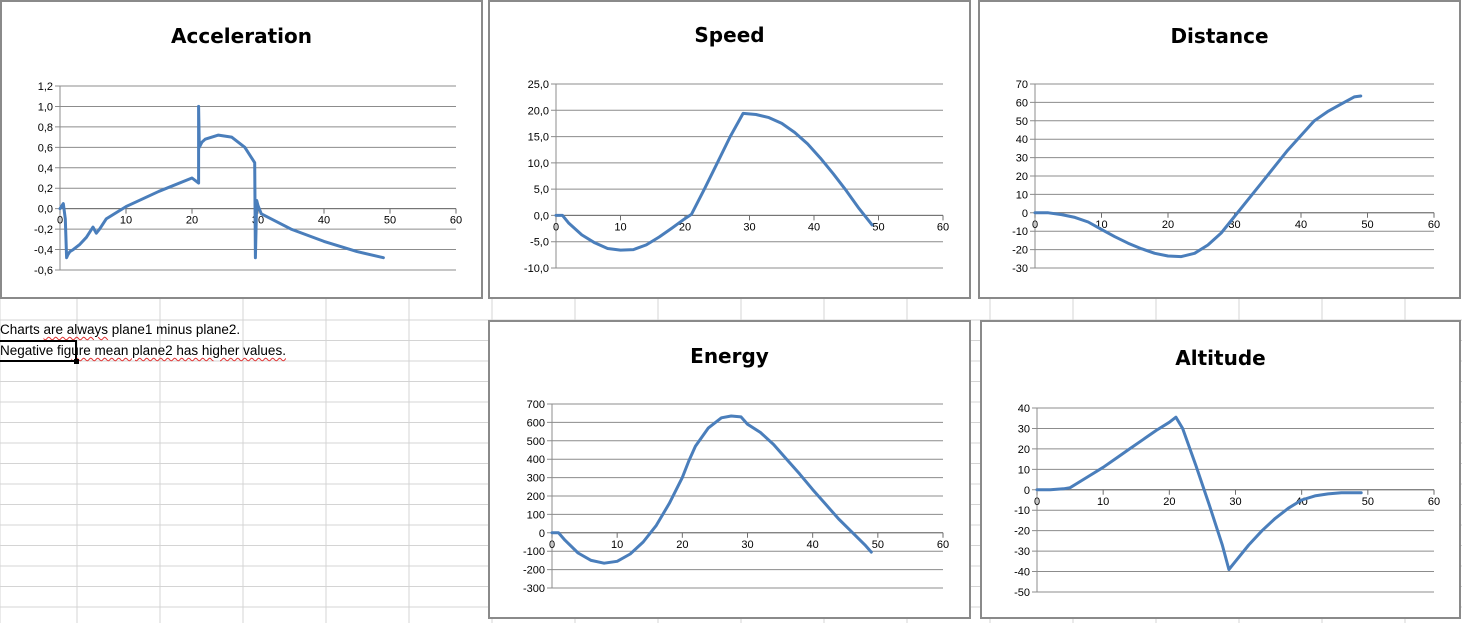  What do you see at coordinates (1020, 251) in the screenshot?
I see `y-tick-label: -20` at bounding box center [1020, 251].